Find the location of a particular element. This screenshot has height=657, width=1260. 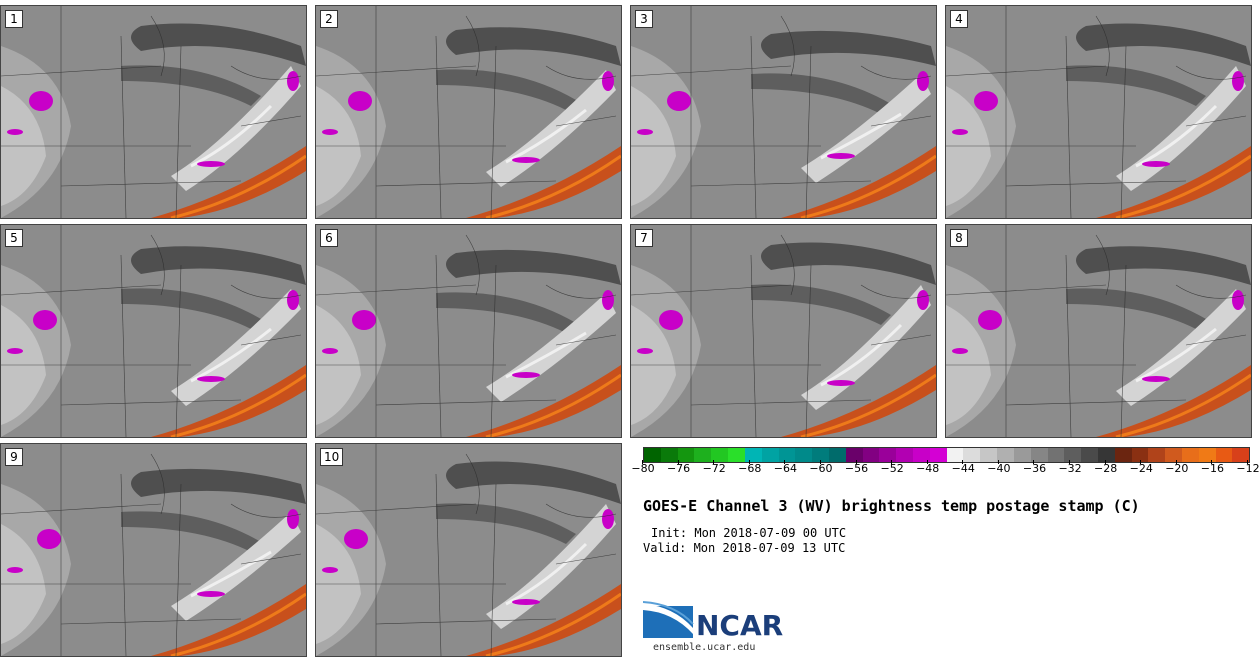

colorbar-tick-label: −76 is located at coordinates (679, 467).